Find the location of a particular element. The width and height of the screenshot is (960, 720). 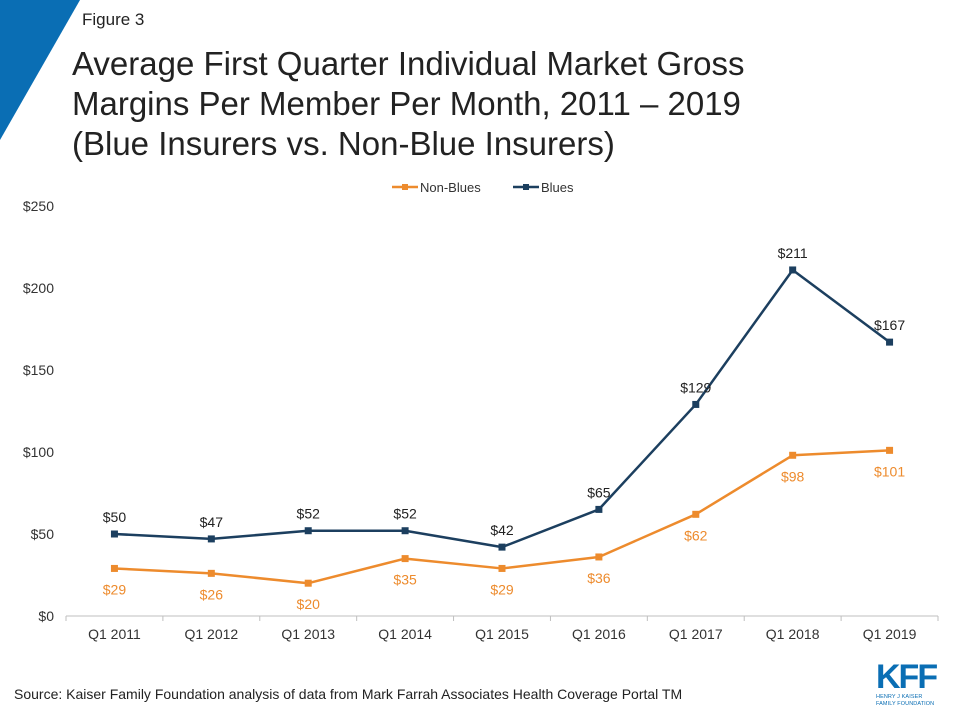

x-tick-label: Q1 2014 is located at coordinates (405, 634).